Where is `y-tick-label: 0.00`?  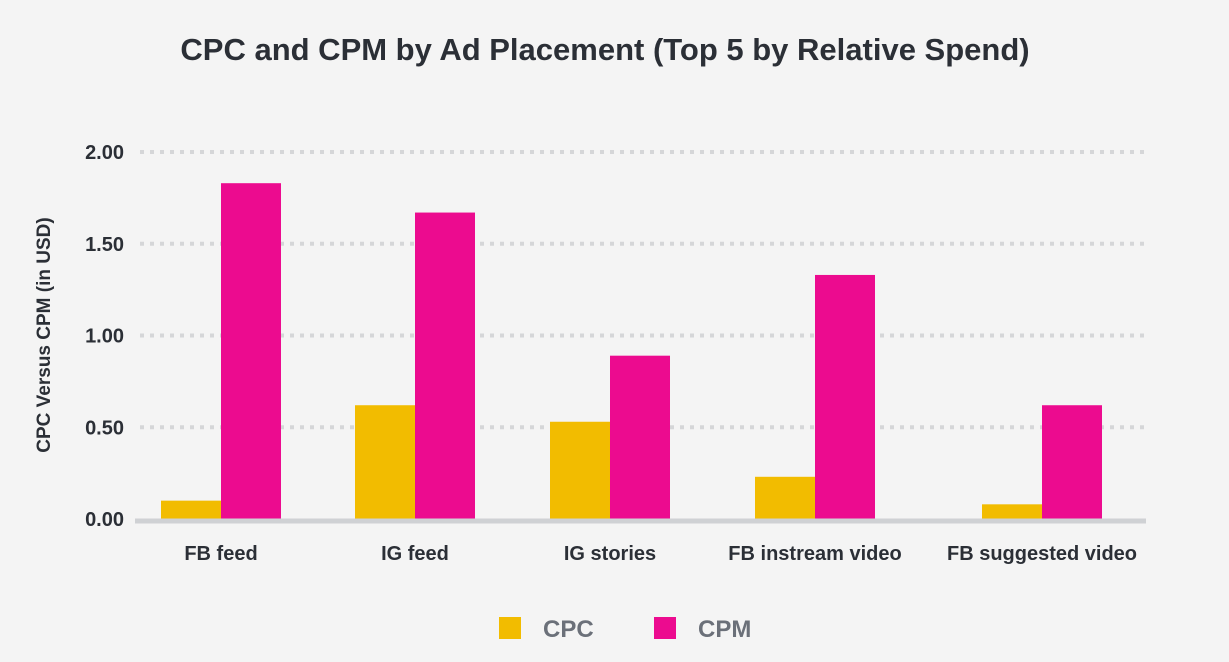 y-tick-label: 0.00 is located at coordinates (104, 520).